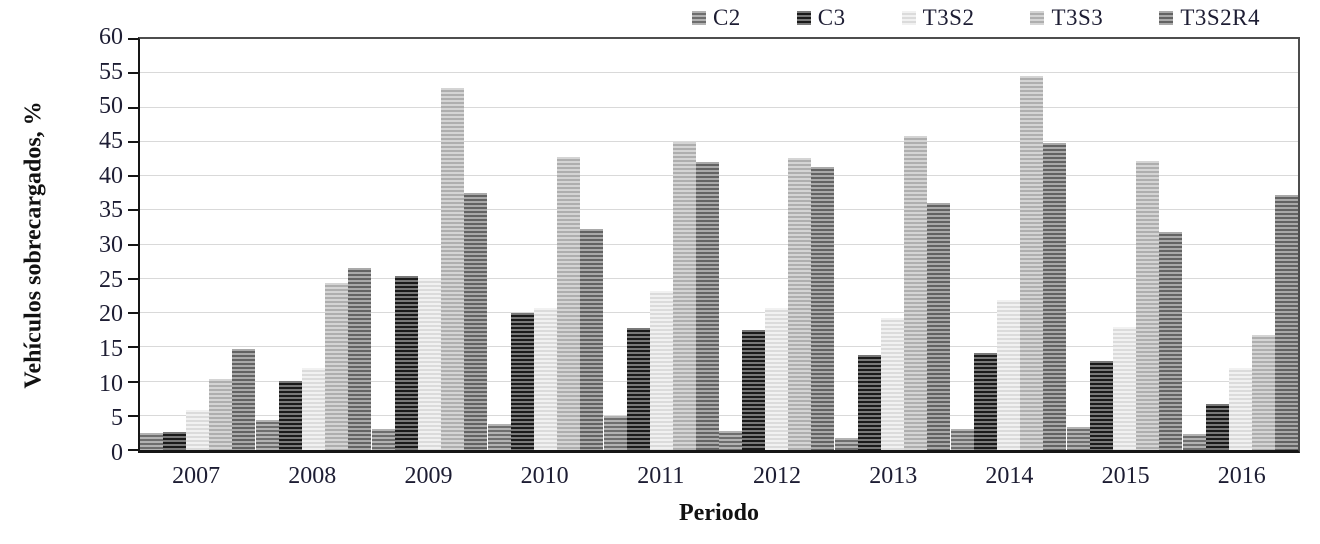  What do you see at coordinates (152, 441) in the screenshot?
I see `bar-c2-2007` at bounding box center [152, 441].